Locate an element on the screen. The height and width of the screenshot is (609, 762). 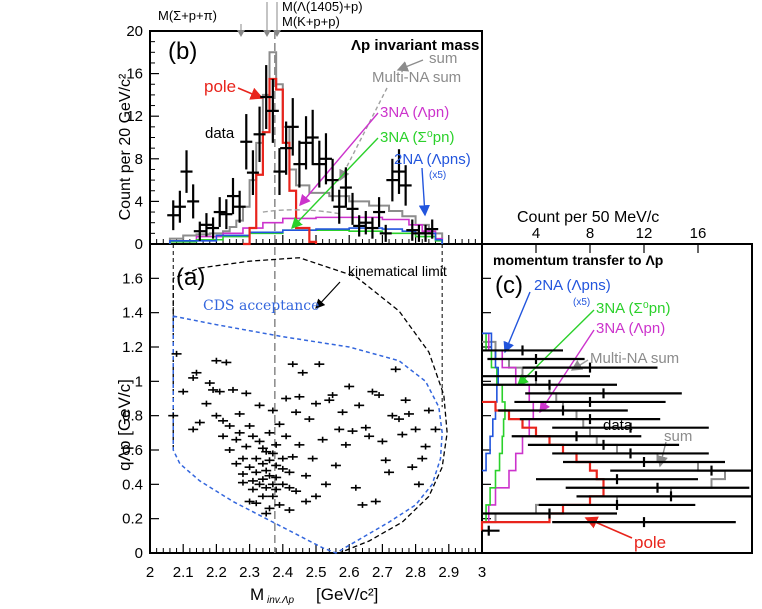
y-tick-label: 0.6 is located at coordinates (132, 450).